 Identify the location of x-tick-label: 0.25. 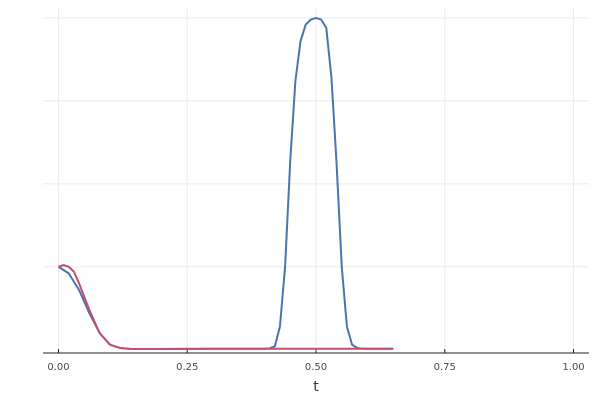
(187, 367).